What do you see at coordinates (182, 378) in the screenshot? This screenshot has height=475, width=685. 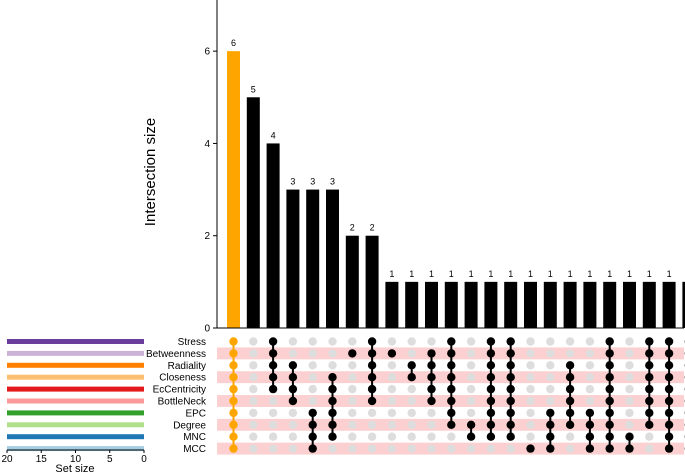 I see `set-label: Closeness` at bounding box center [182, 378].